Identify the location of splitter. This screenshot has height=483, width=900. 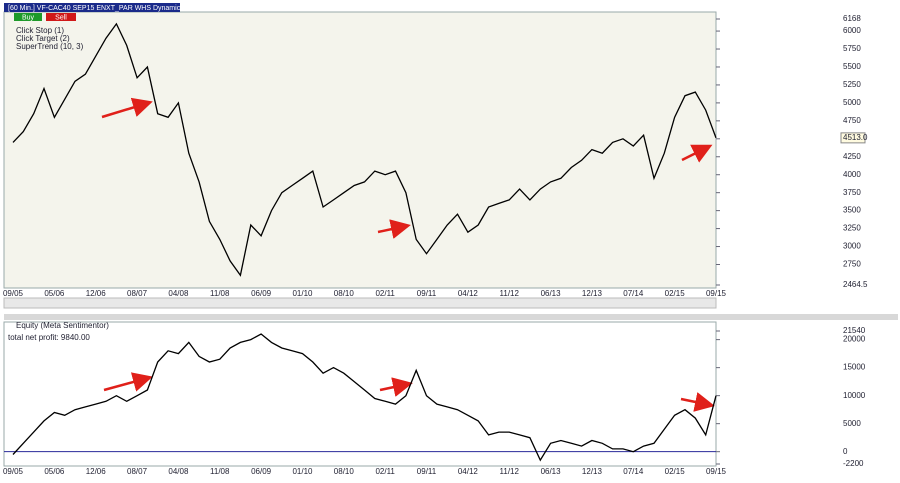
(451, 317).